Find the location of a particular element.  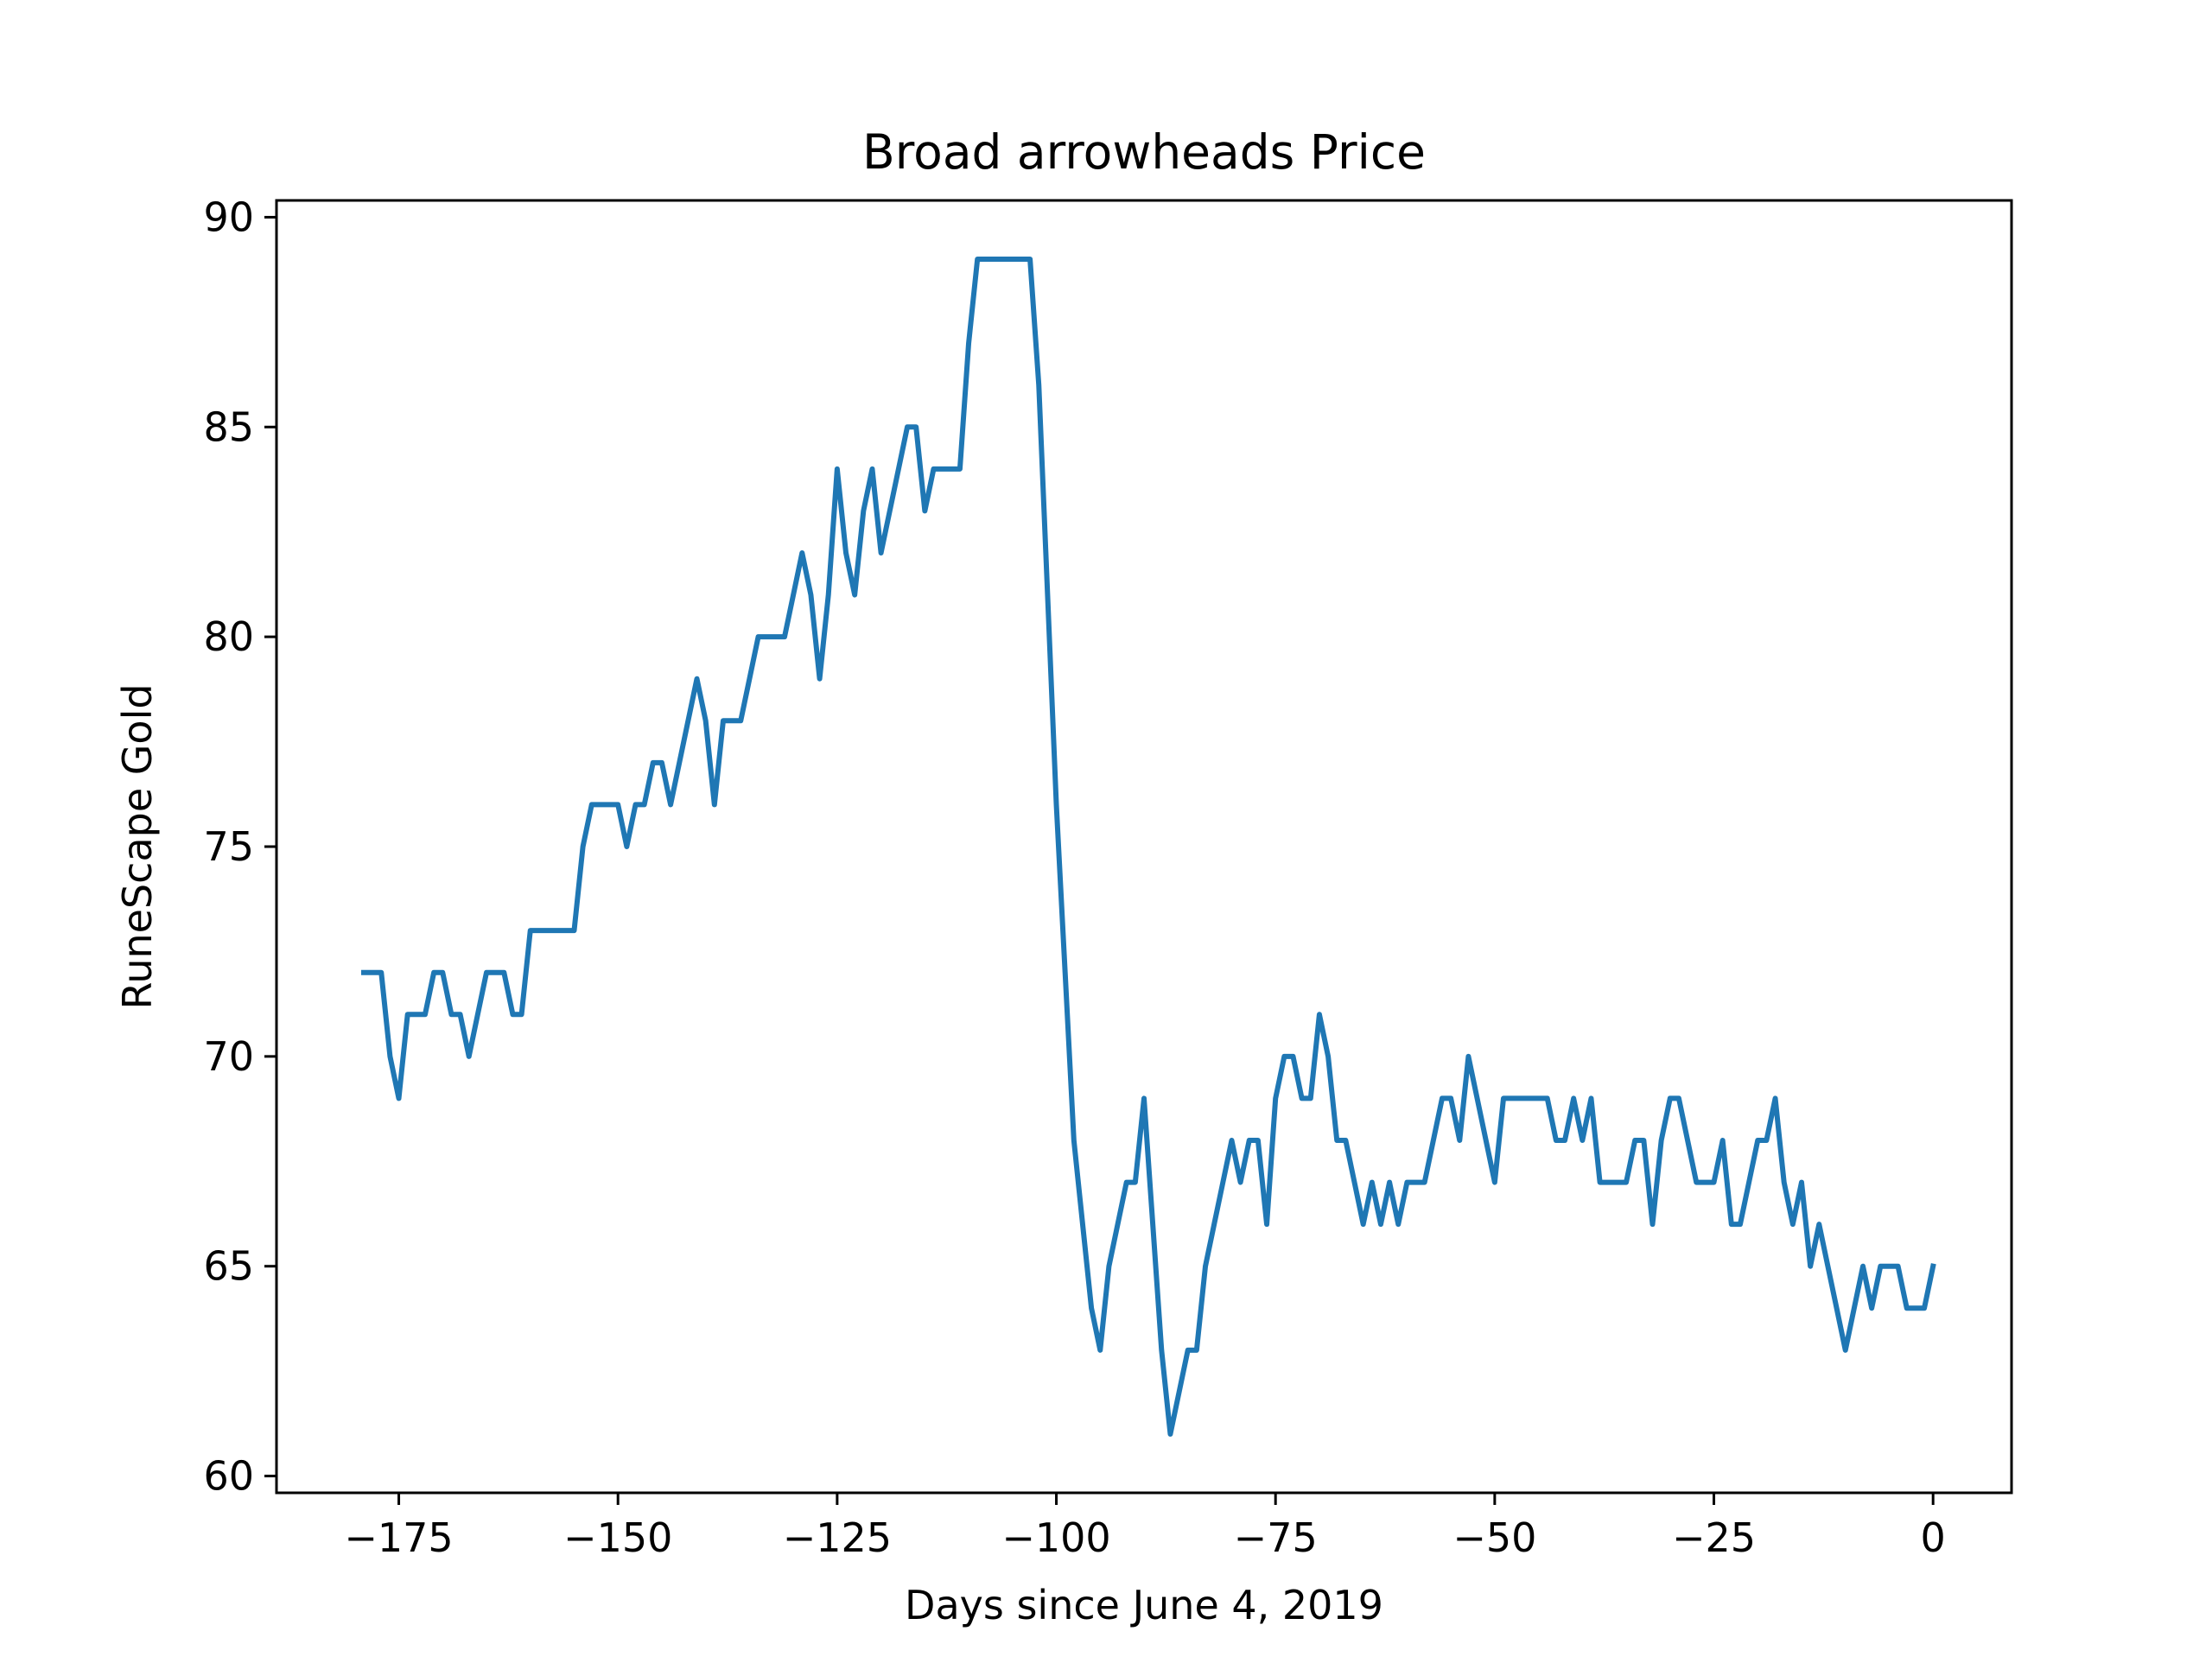

y-tick-label: 85 is located at coordinates (229, 426).